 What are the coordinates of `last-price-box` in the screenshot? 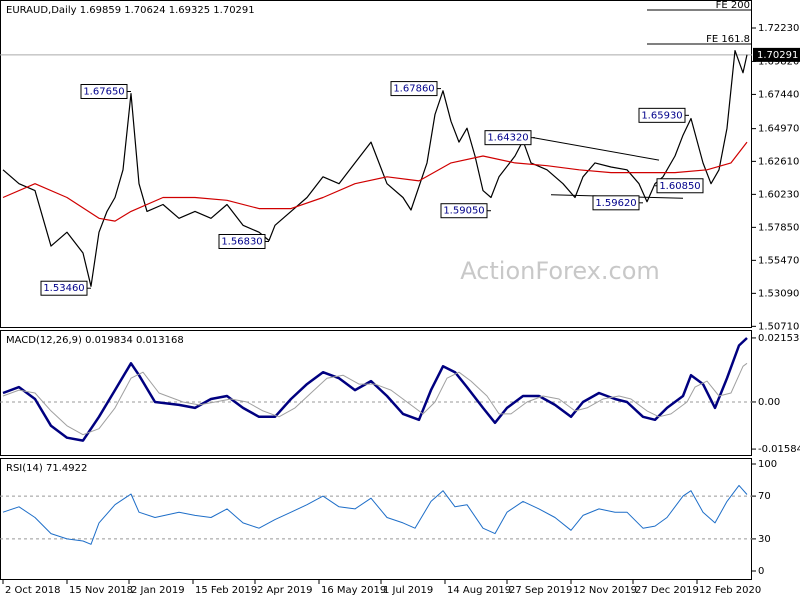 It's located at (776, 54).